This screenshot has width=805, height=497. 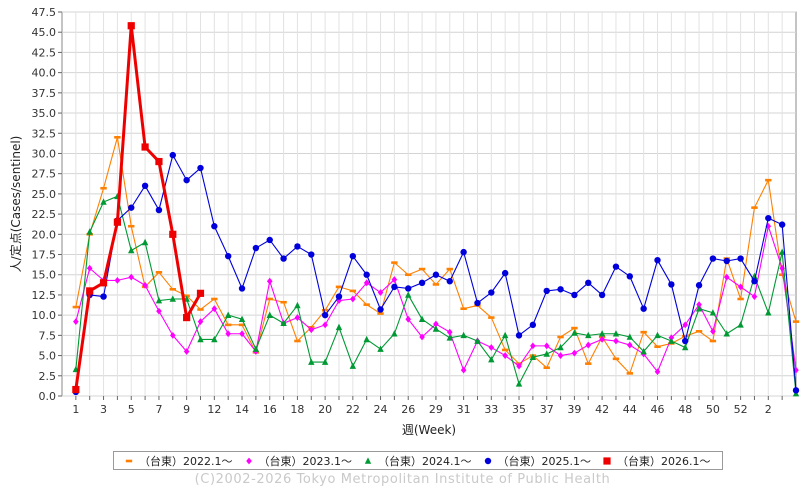 I want to click on x-tick-label: 26, so click(x=408, y=409).